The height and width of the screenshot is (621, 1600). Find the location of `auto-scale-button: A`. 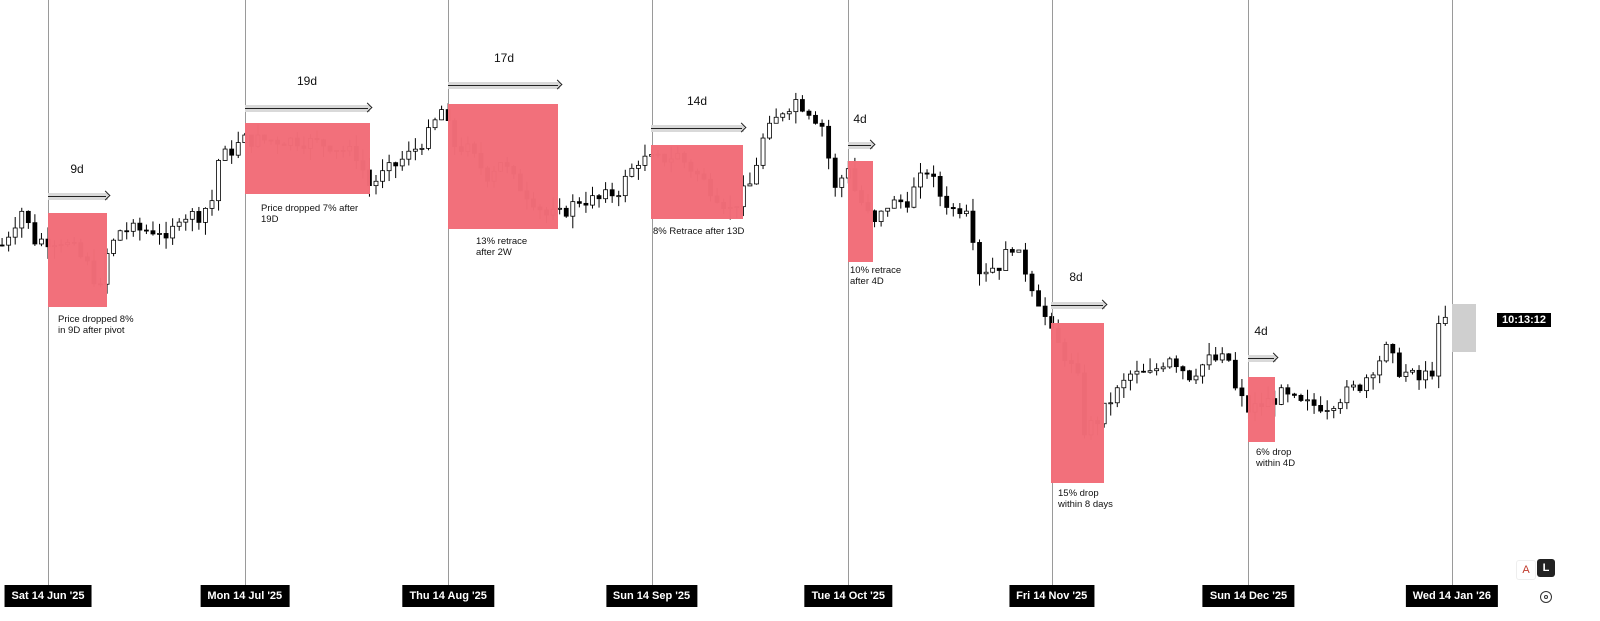

auto-scale-button: A is located at coordinates (1526, 570).